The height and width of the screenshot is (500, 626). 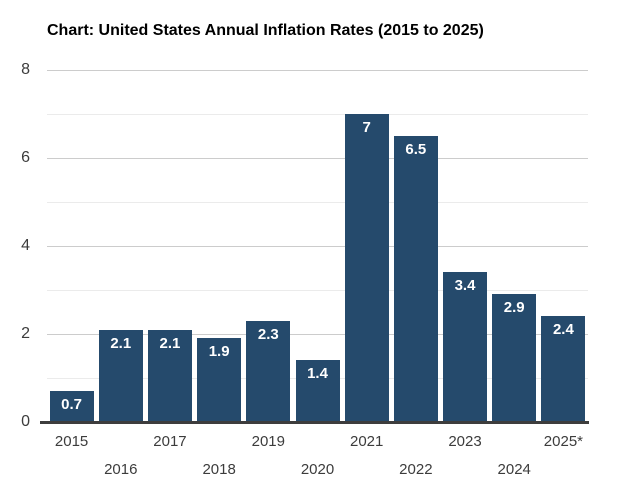 What do you see at coordinates (71, 441) in the screenshot?
I see `x-tick-label-2015: 2015` at bounding box center [71, 441].